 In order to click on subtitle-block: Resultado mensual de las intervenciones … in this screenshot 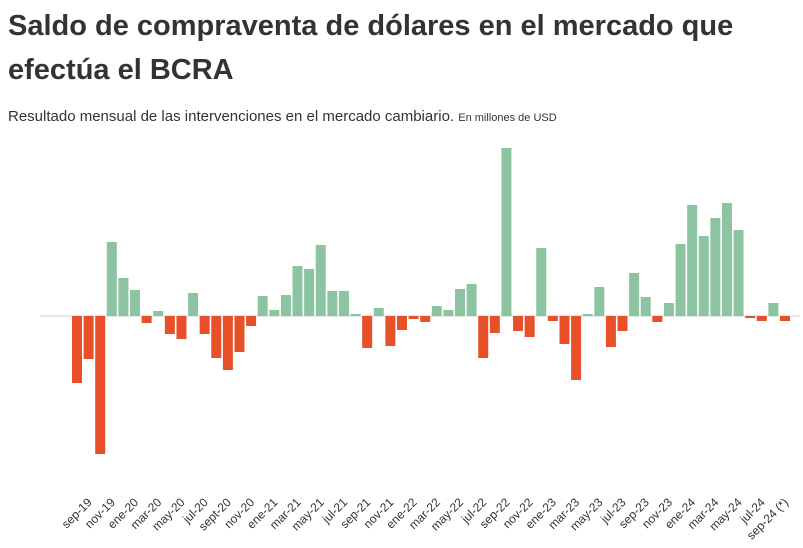, I will do `click(282, 116)`.